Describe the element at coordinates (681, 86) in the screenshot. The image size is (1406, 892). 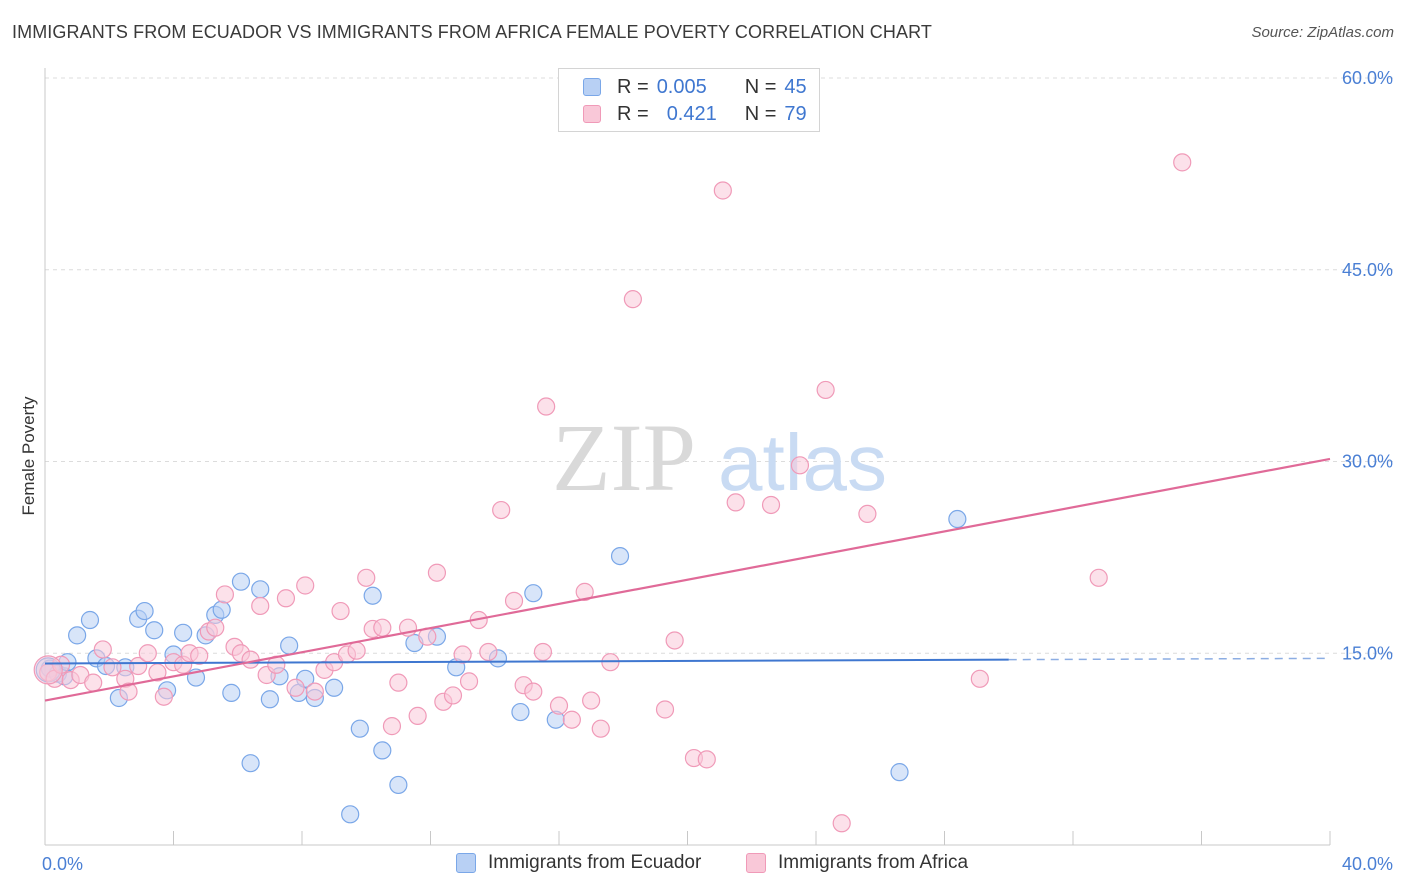
I see `legend-r-value: 0.005` at that location.